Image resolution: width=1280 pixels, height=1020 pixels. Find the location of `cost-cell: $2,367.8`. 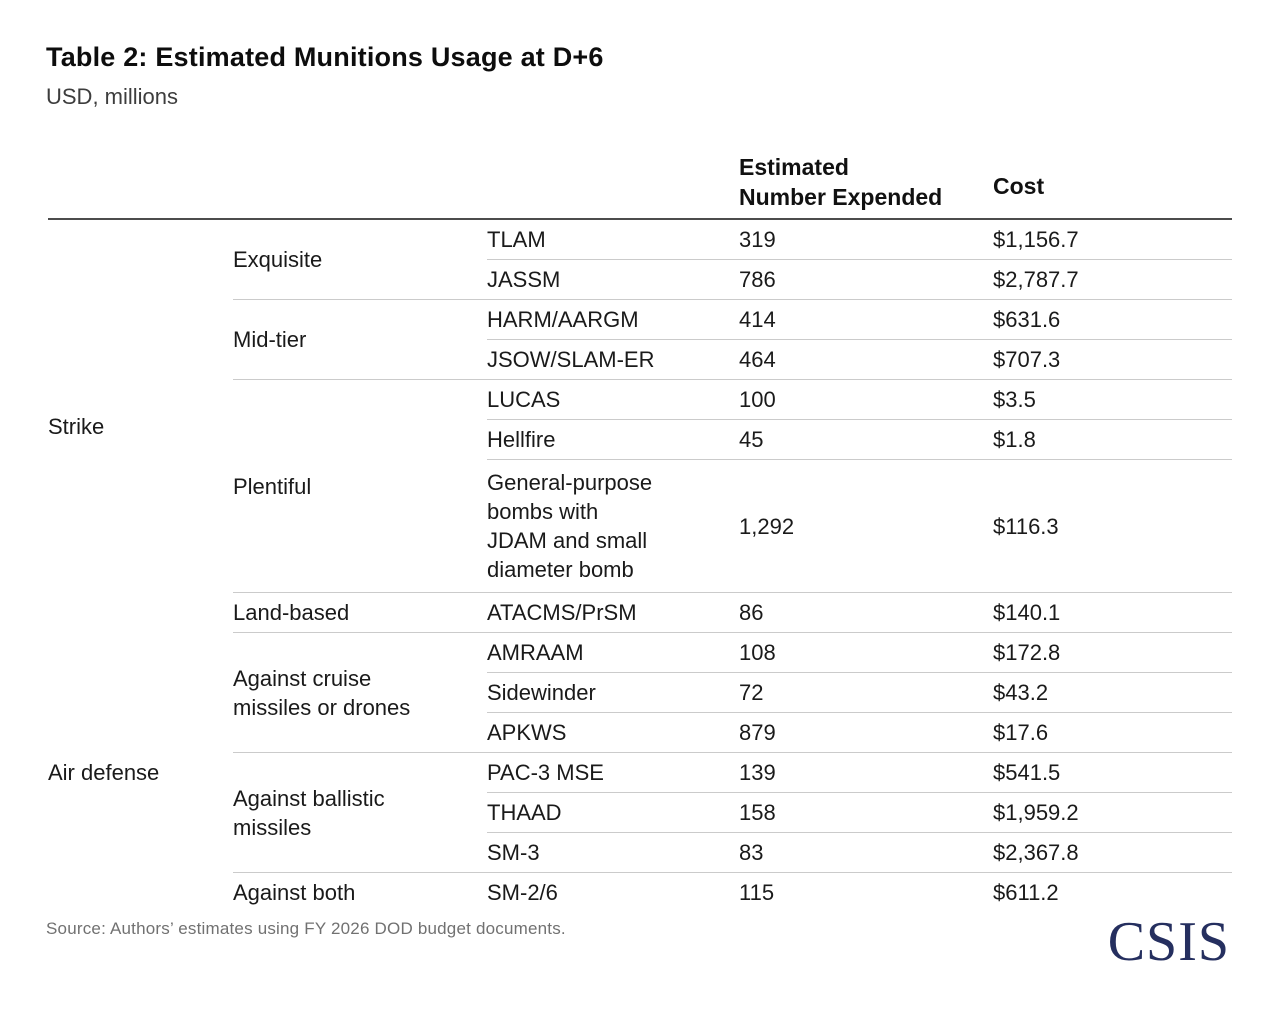

cost-cell: $2,367.8 is located at coordinates (1112, 852).